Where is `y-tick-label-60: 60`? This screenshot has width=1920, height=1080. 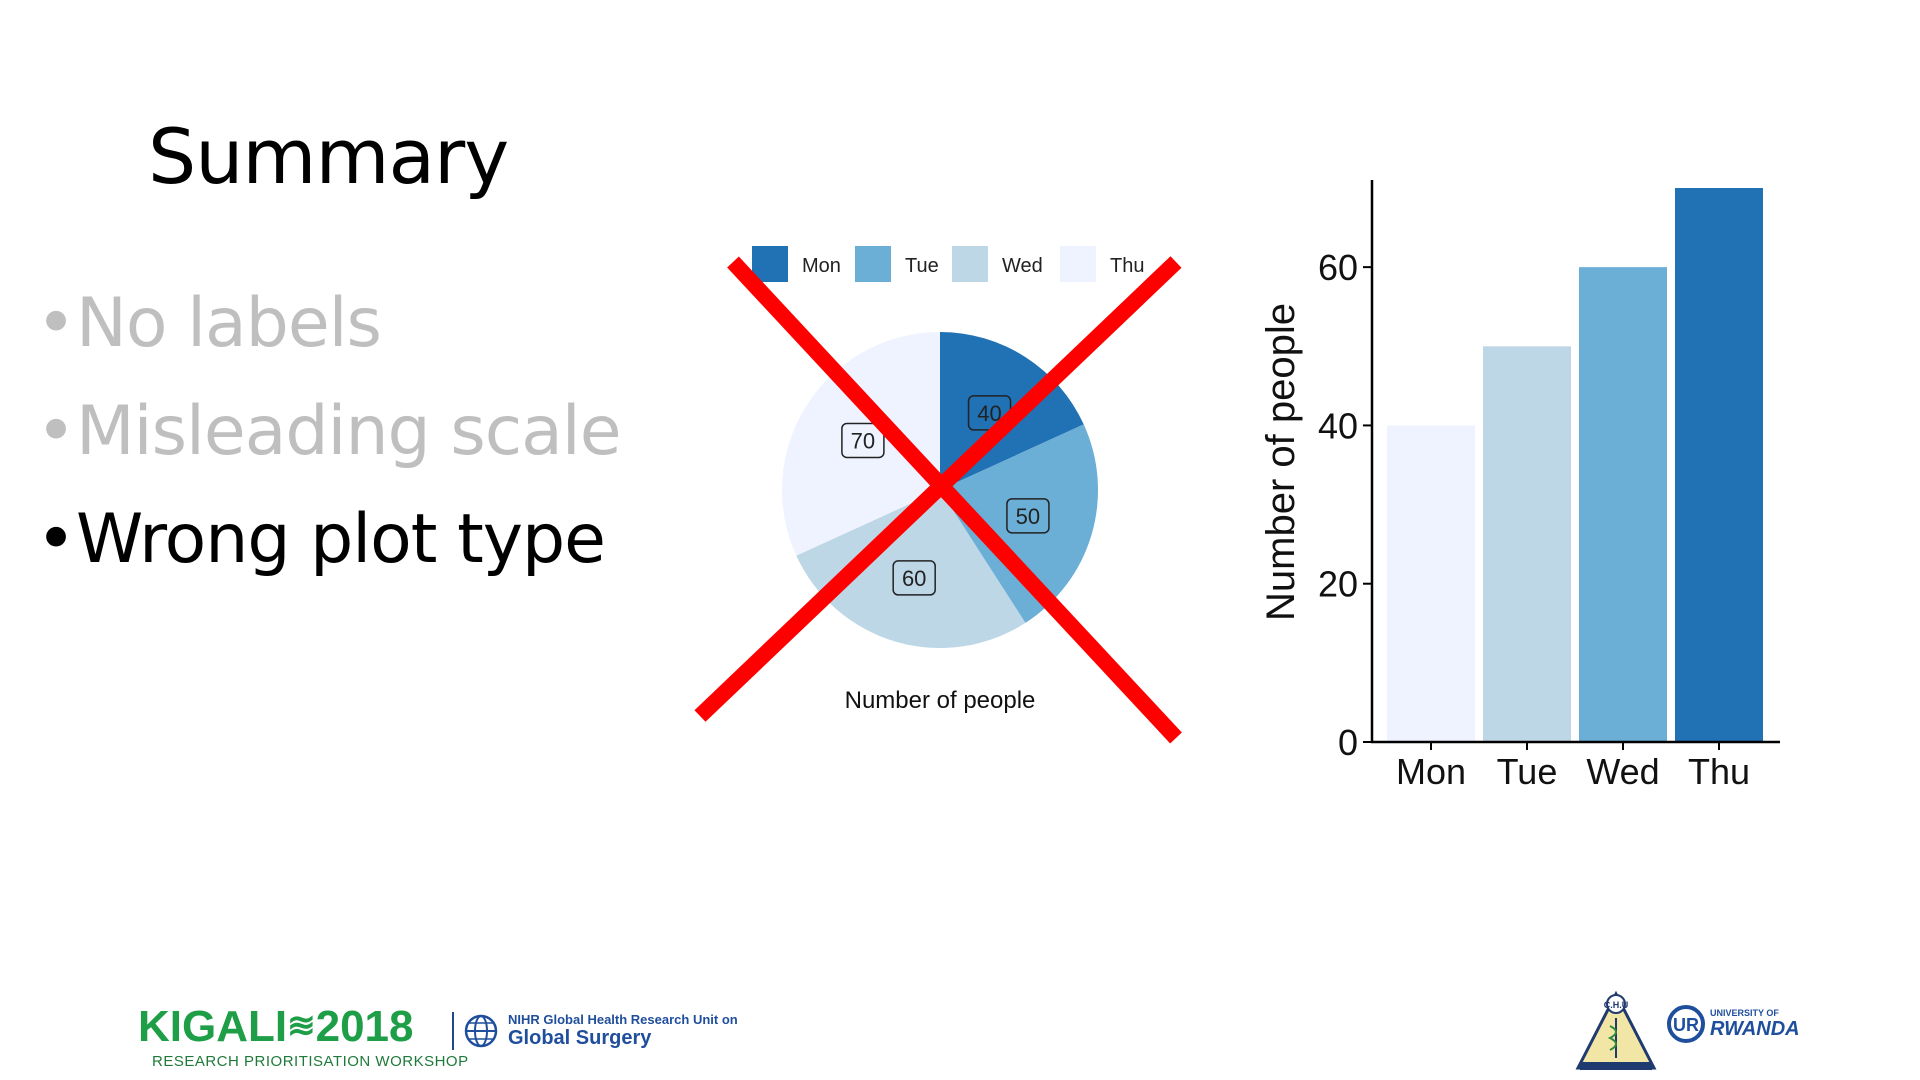 y-tick-label-60: 60 is located at coordinates (1338, 267).